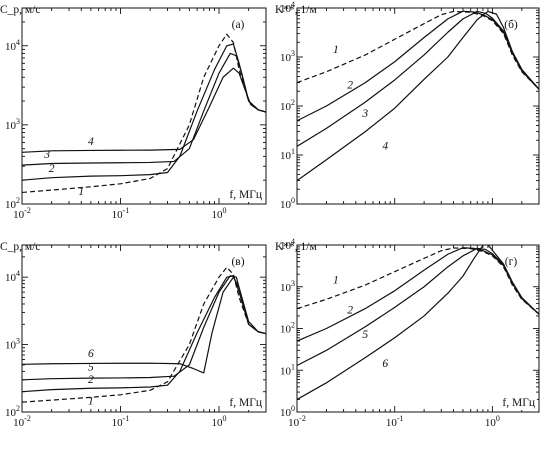 Image resolution: width=540 pixels, height=452 pixels. What do you see at coordinates (237, 262) in the screenshot?
I see `panel-tag: (в)` at bounding box center [237, 262].